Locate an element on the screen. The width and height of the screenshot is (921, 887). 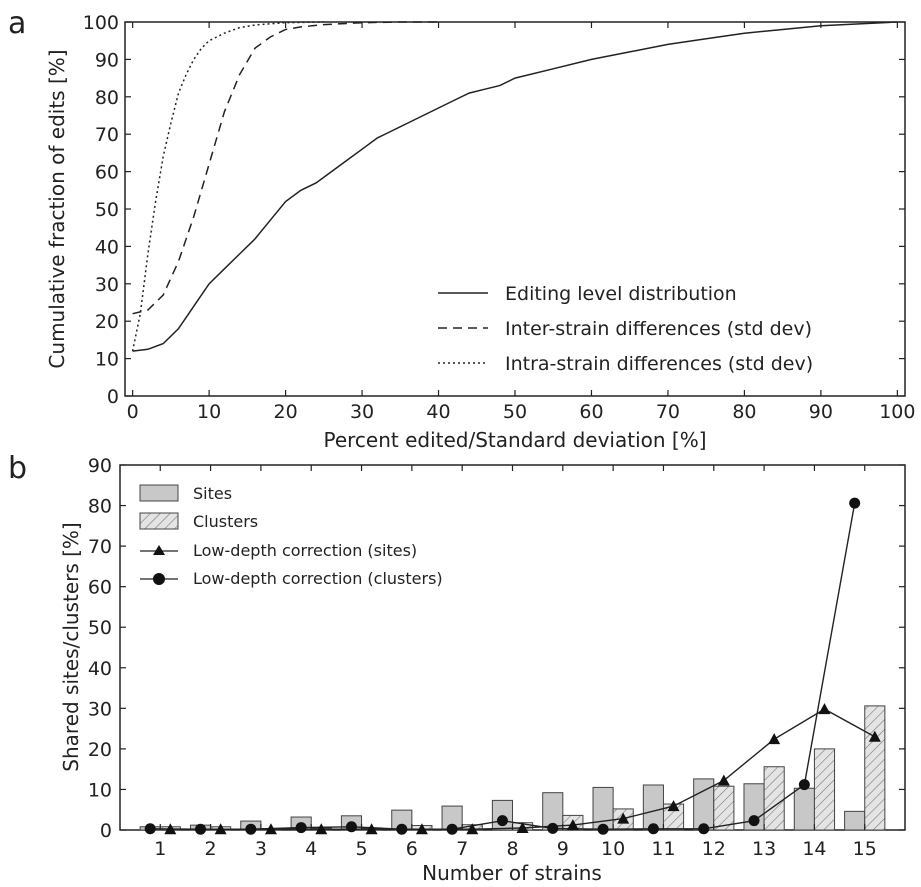
legend-label-clusters: Clusters is located at coordinates (225, 521).